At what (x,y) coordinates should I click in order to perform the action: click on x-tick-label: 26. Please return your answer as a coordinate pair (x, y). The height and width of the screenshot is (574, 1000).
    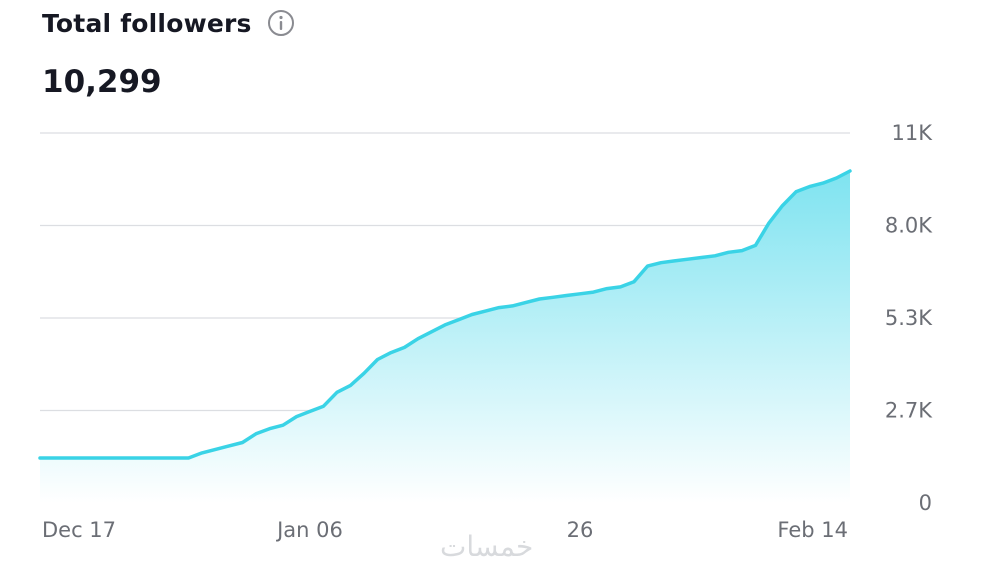
    Looking at the image, I should click on (580, 530).